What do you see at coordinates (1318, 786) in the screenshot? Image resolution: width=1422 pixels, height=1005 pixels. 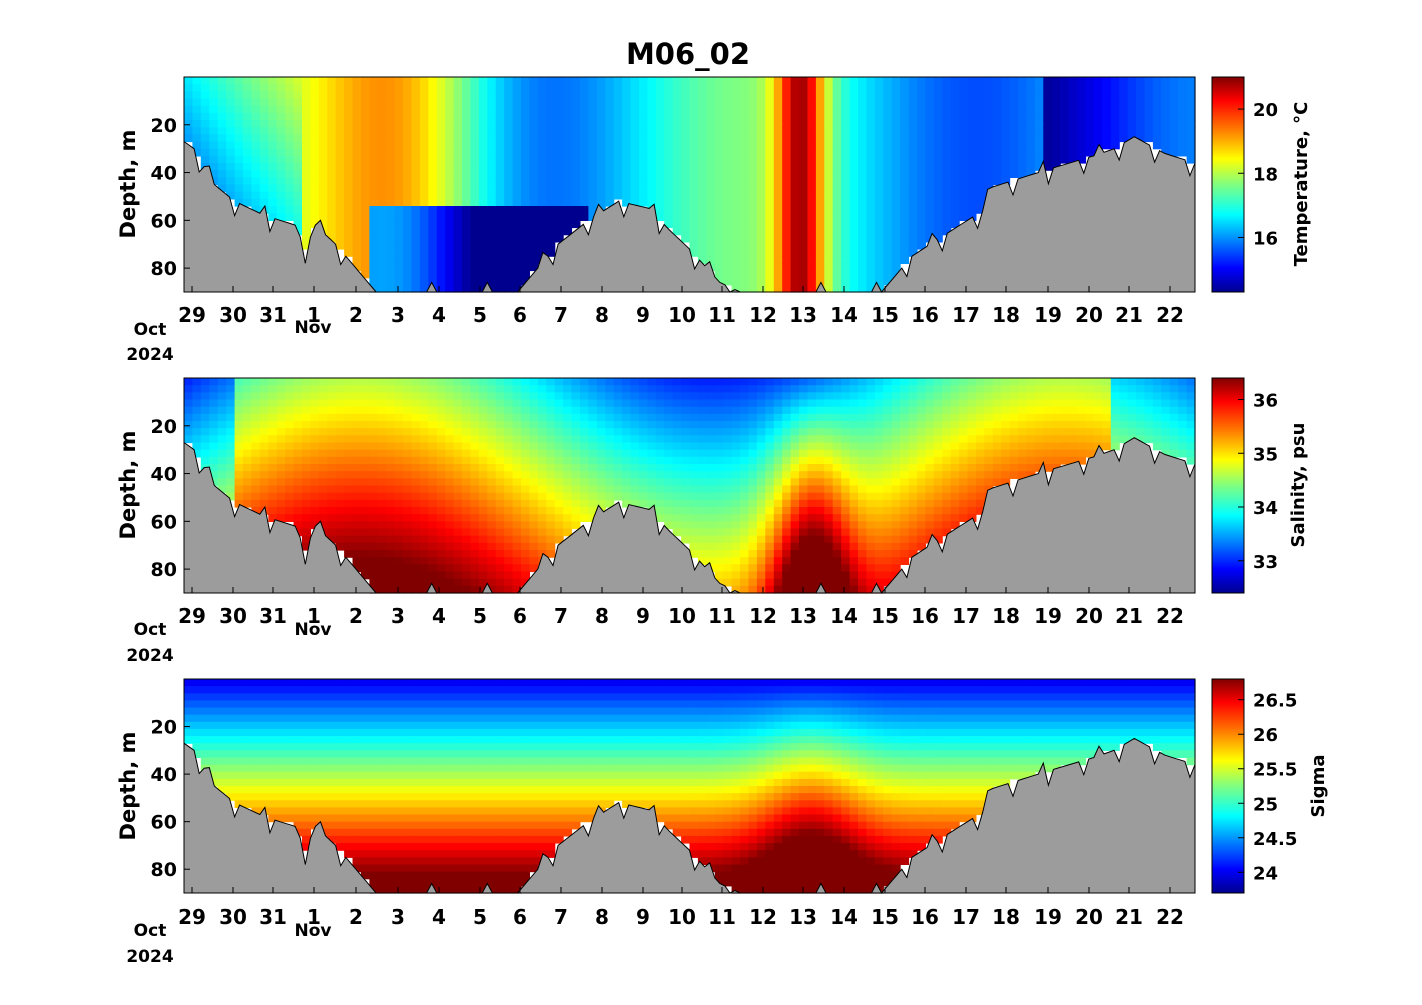 I see `sigma-colorbar-label: Sigma` at bounding box center [1318, 786].